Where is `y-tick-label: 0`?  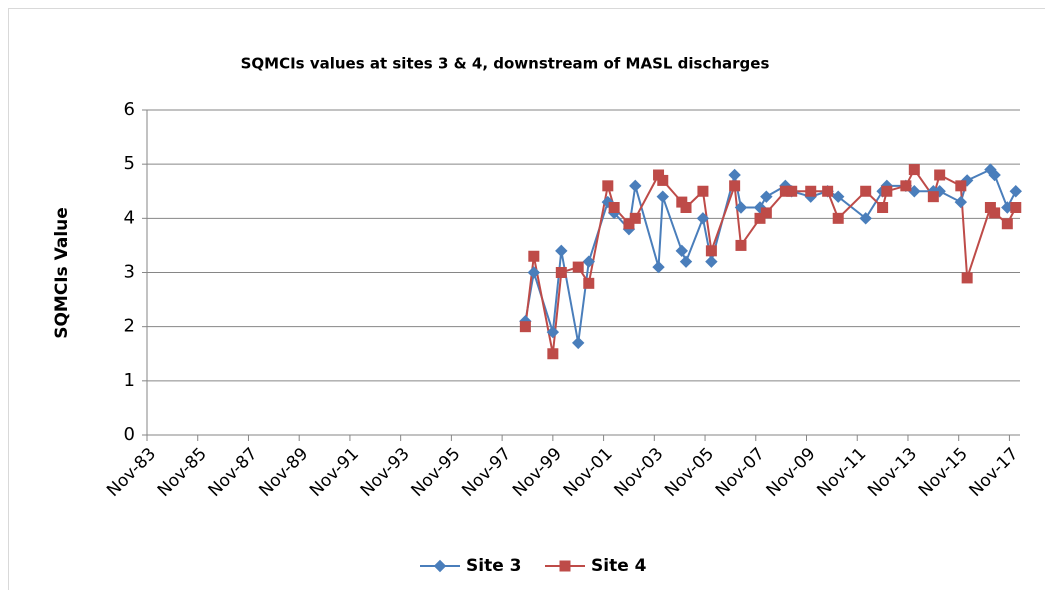 y-tick-label: 0 is located at coordinates (129, 434).